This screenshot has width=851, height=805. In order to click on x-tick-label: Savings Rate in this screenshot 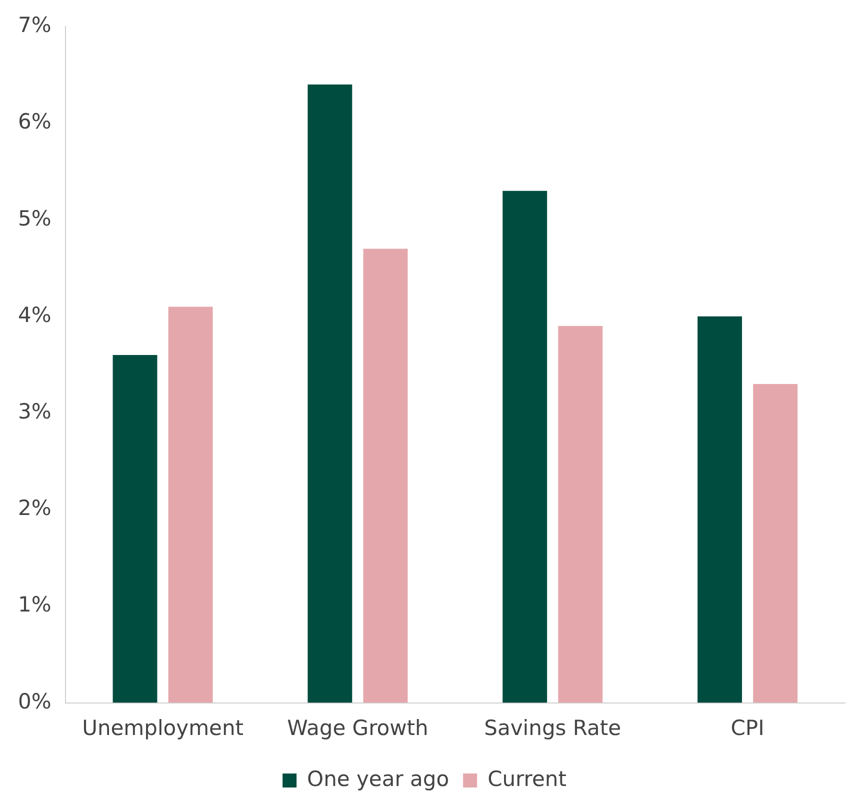, I will do `click(553, 728)`.